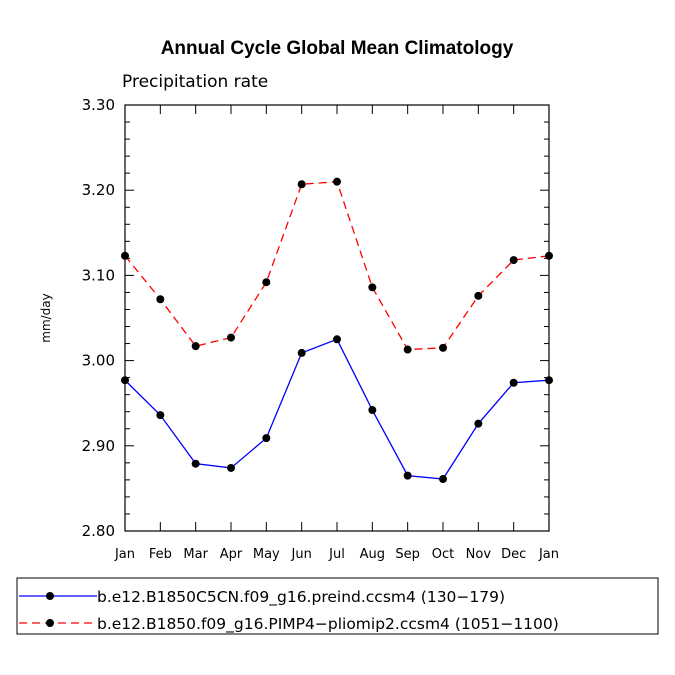 Image resolution: width=675 pixels, height=675 pixels. What do you see at coordinates (513, 554) in the screenshot?
I see `x-tick-label: Dec` at bounding box center [513, 554].